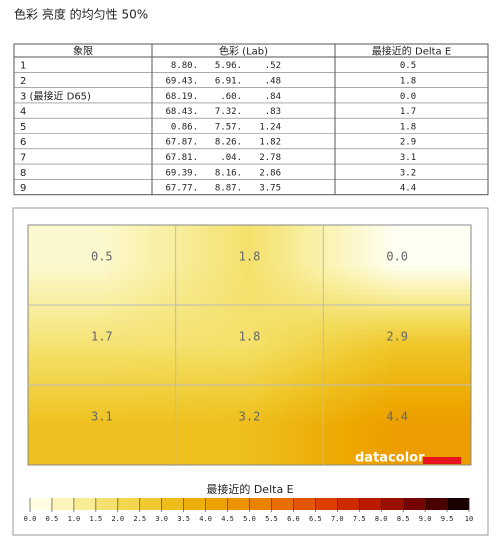 The width and height of the screenshot is (501, 548). I want to click on column-header: 象限, so click(83, 52).